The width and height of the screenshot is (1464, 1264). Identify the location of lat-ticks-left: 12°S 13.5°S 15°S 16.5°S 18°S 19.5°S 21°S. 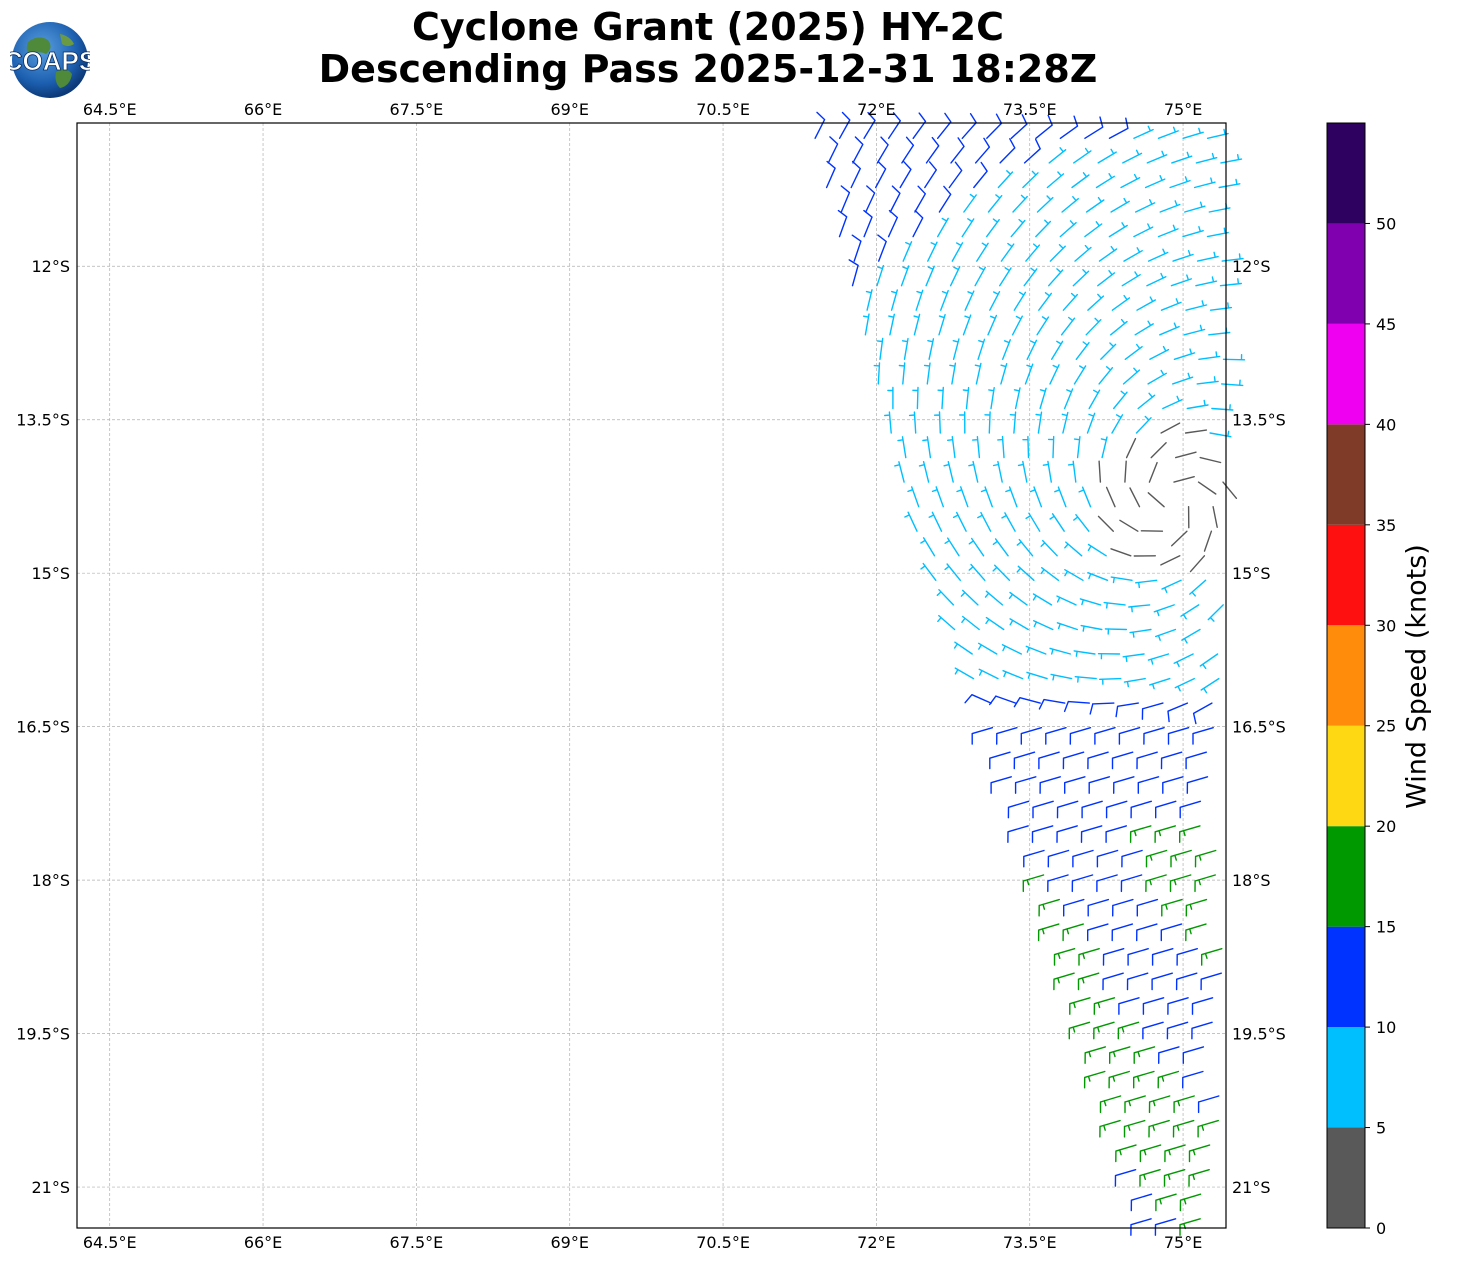
(43, 727).